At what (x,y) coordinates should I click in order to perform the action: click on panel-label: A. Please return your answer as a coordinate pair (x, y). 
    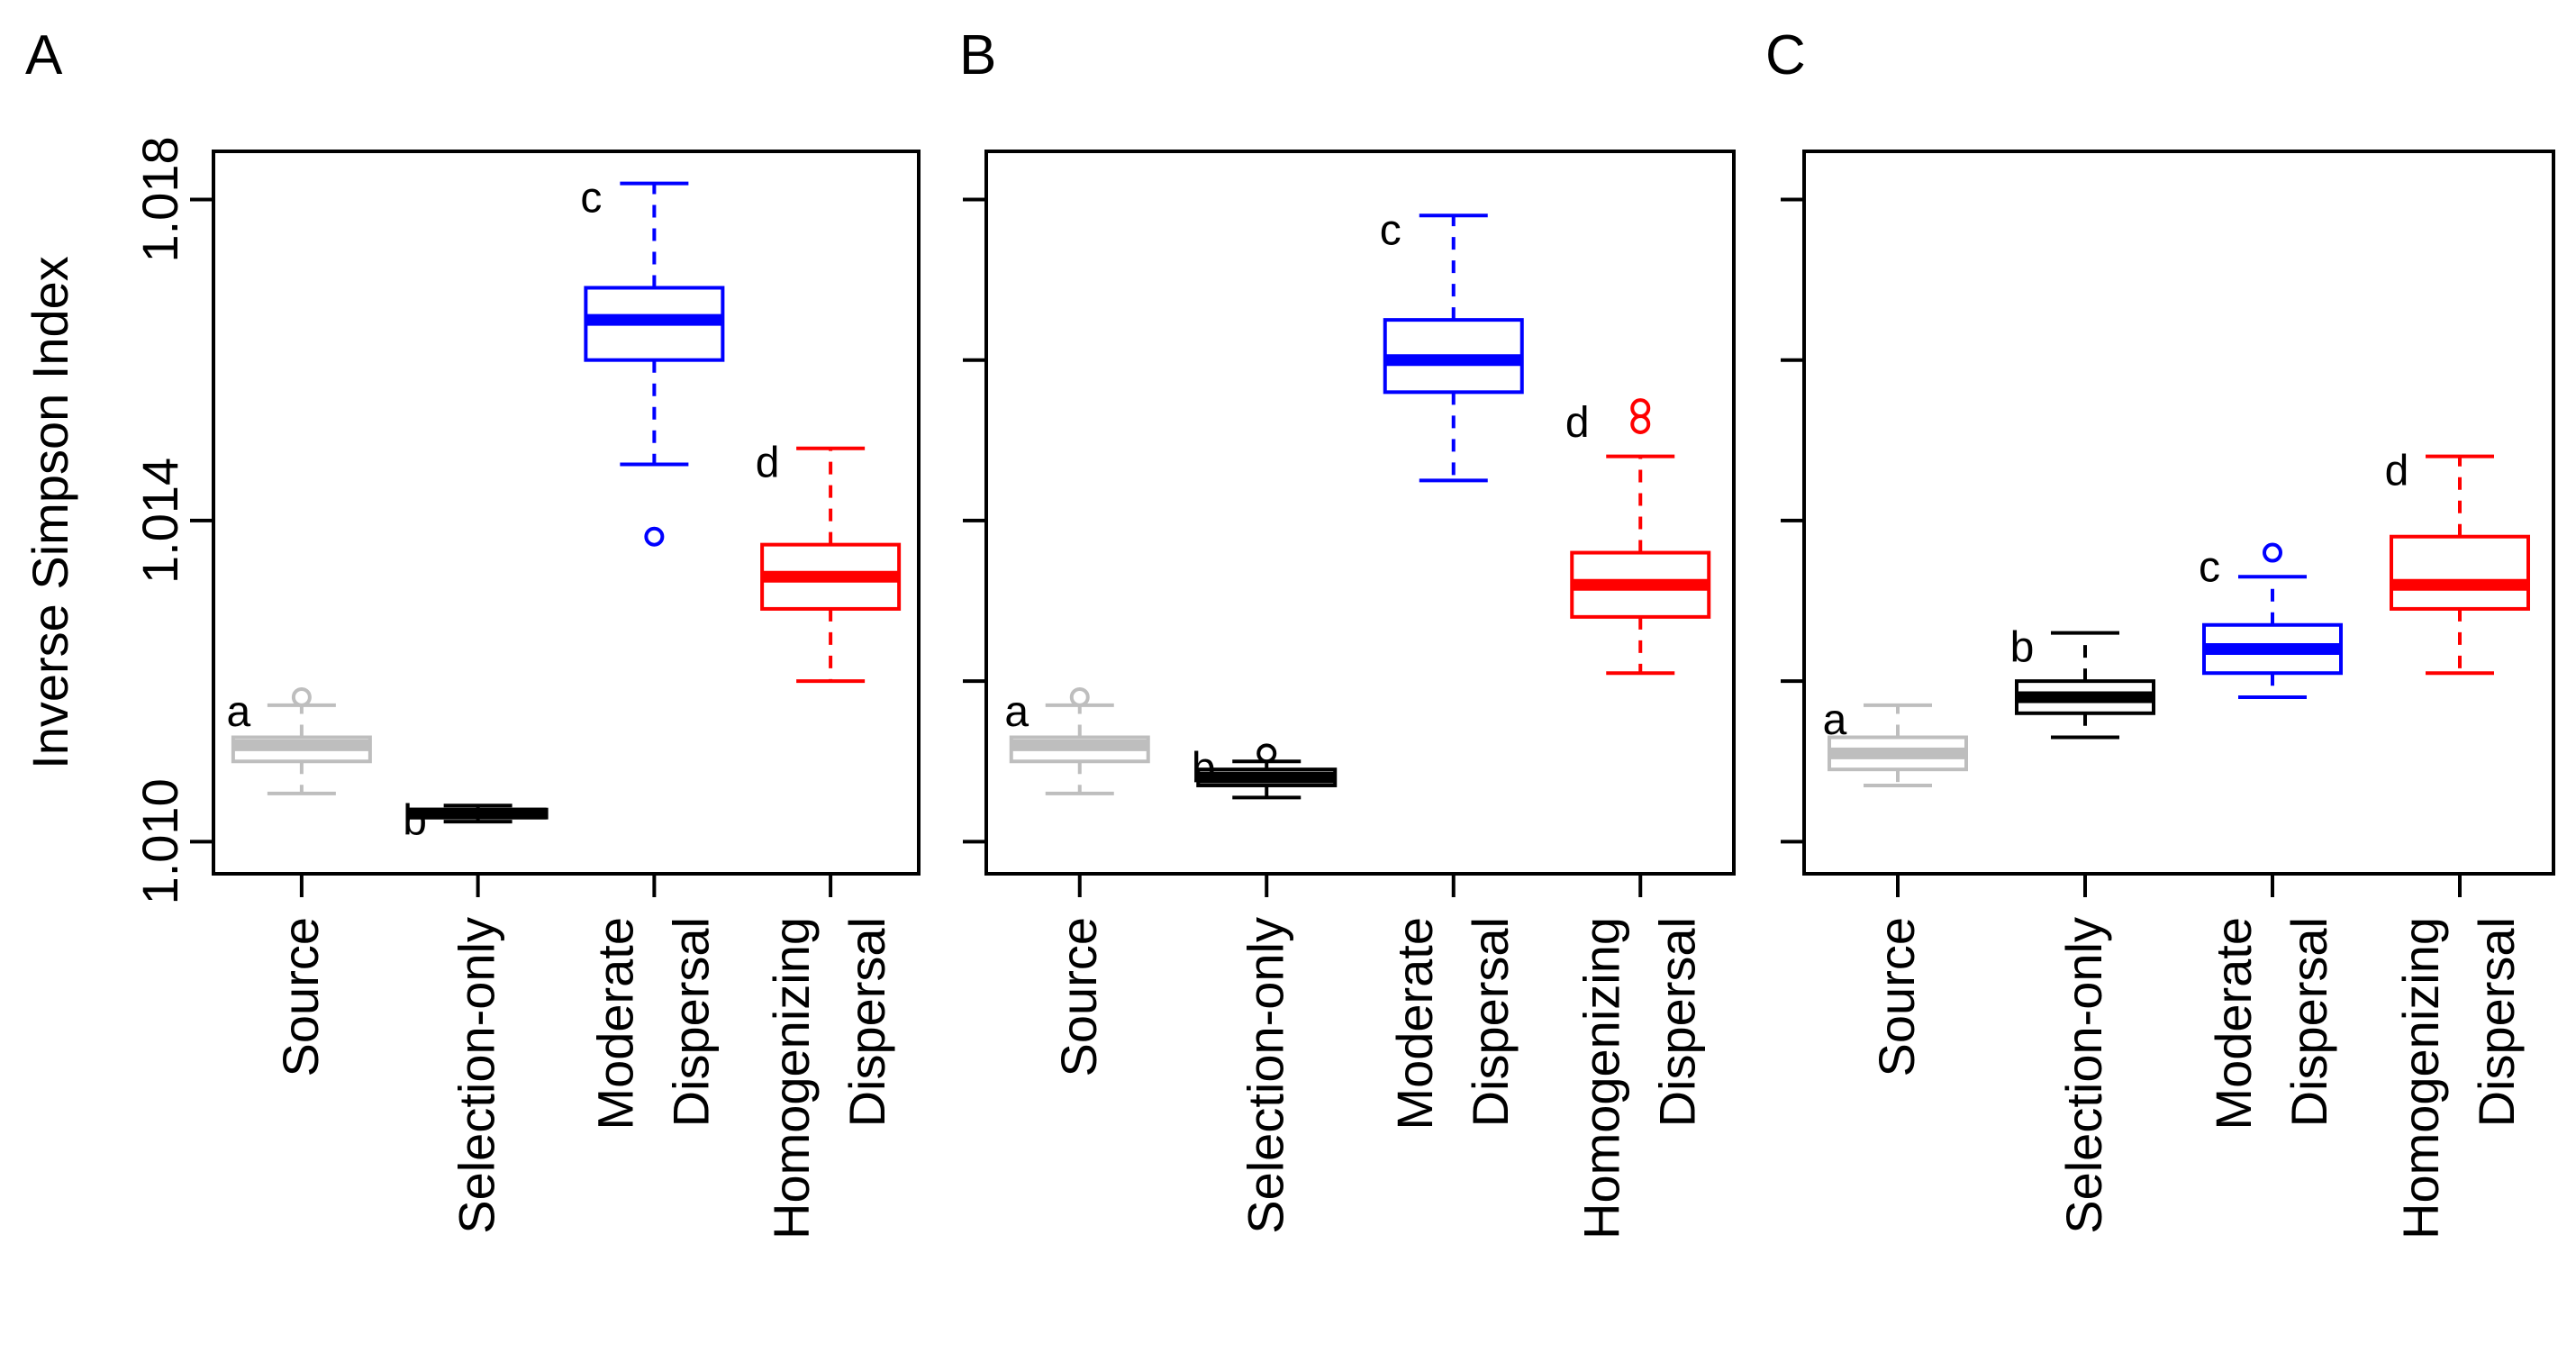
    Looking at the image, I should click on (44, 55).